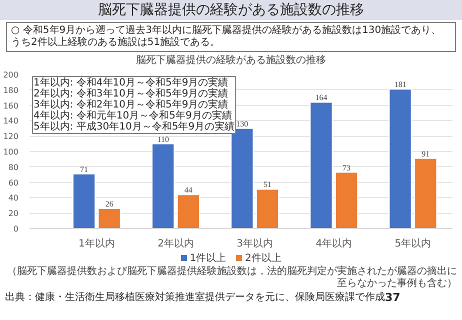  Describe the element at coordinates (255, 244) in the screenshot. I see `x-tick-label: 3年以内` at that location.